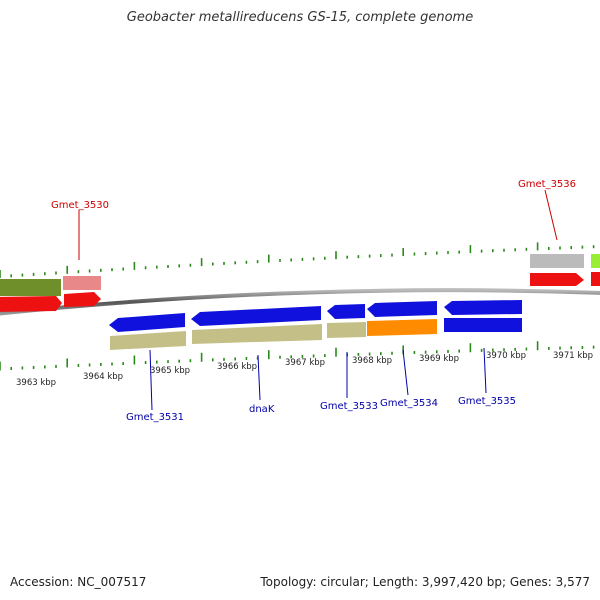  What do you see at coordinates (256, 316) in the screenshot?
I see `gene-arrow-blue-dnak` at bounding box center [256, 316].